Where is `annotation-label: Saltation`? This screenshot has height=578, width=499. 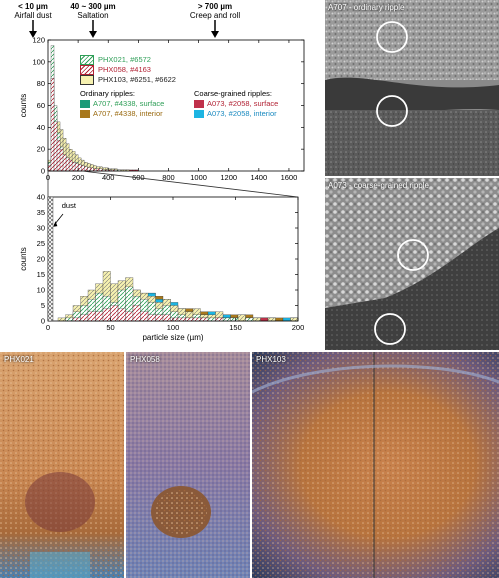 annotation-label: Saltation is located at coordinates (93, 15).